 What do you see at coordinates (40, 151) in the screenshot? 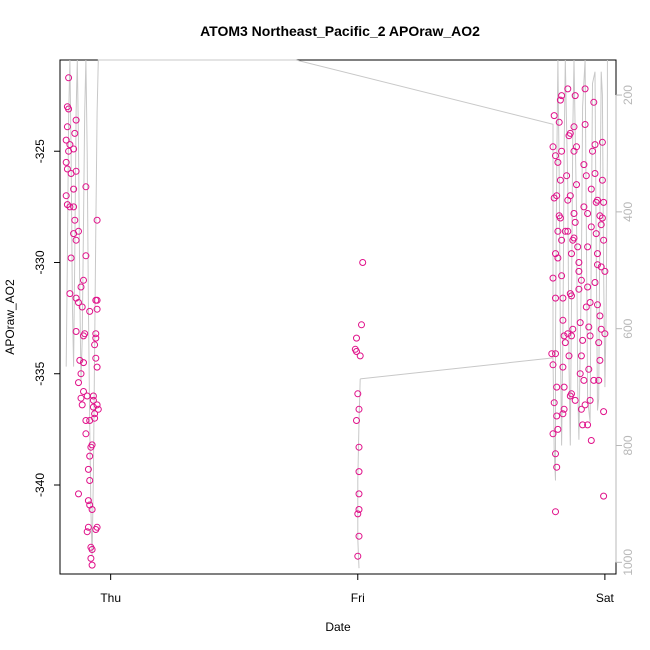
I see `y-tick-label: -325` at bounding box center [40, 151].